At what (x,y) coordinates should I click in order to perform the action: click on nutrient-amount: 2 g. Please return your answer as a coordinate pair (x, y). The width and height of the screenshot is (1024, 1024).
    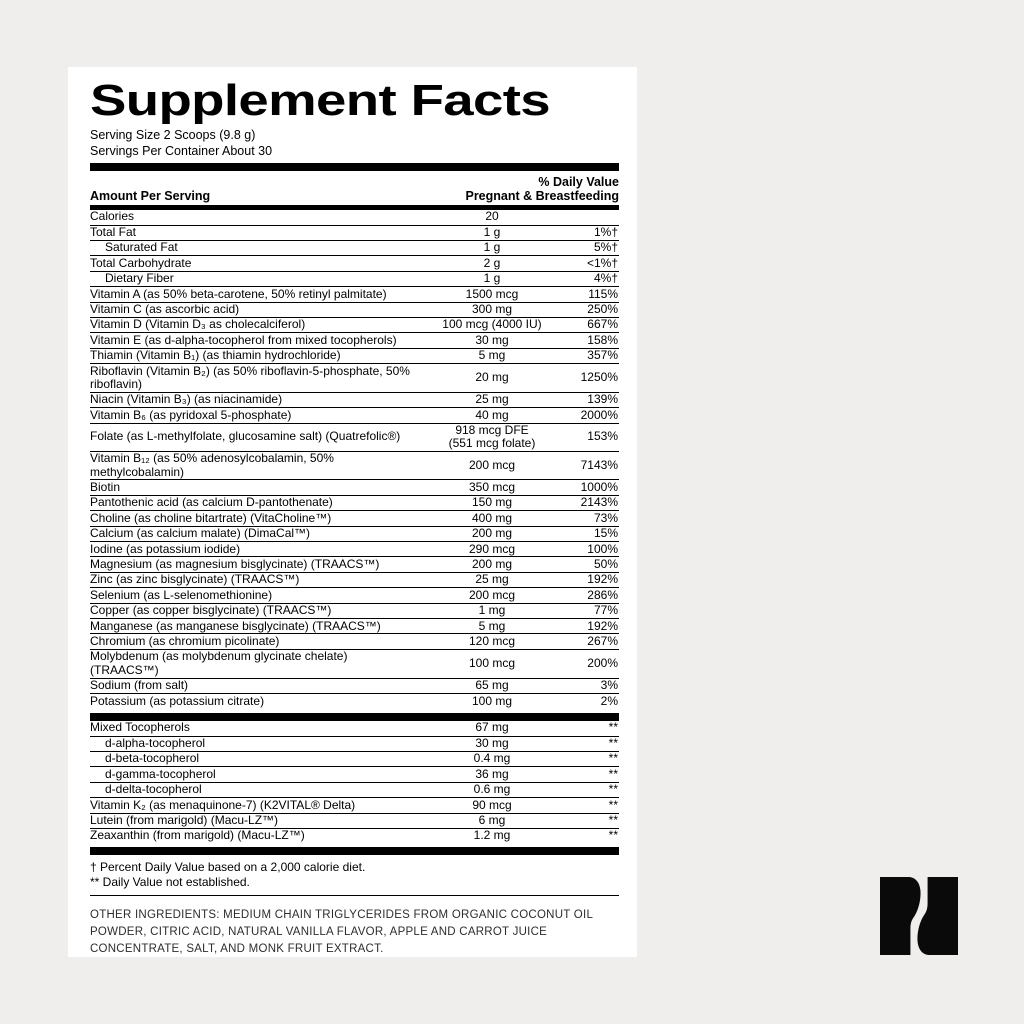
    Looking at the image, I should click on (492, 262).